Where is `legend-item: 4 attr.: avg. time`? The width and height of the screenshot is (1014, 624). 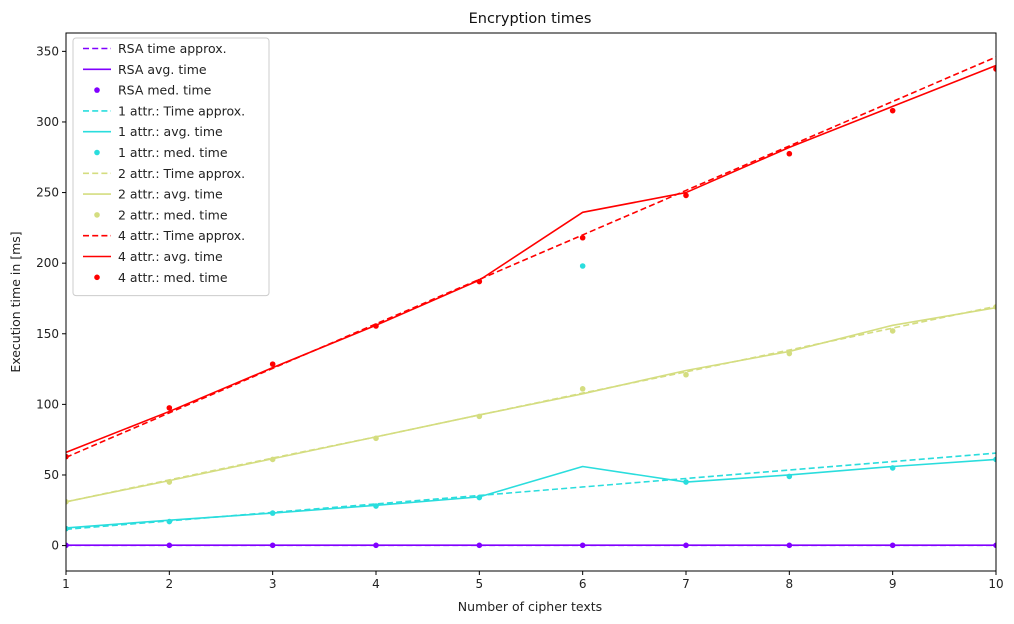
legend-item: 4 attr.: avg. time is located at coordinates (153, 256).